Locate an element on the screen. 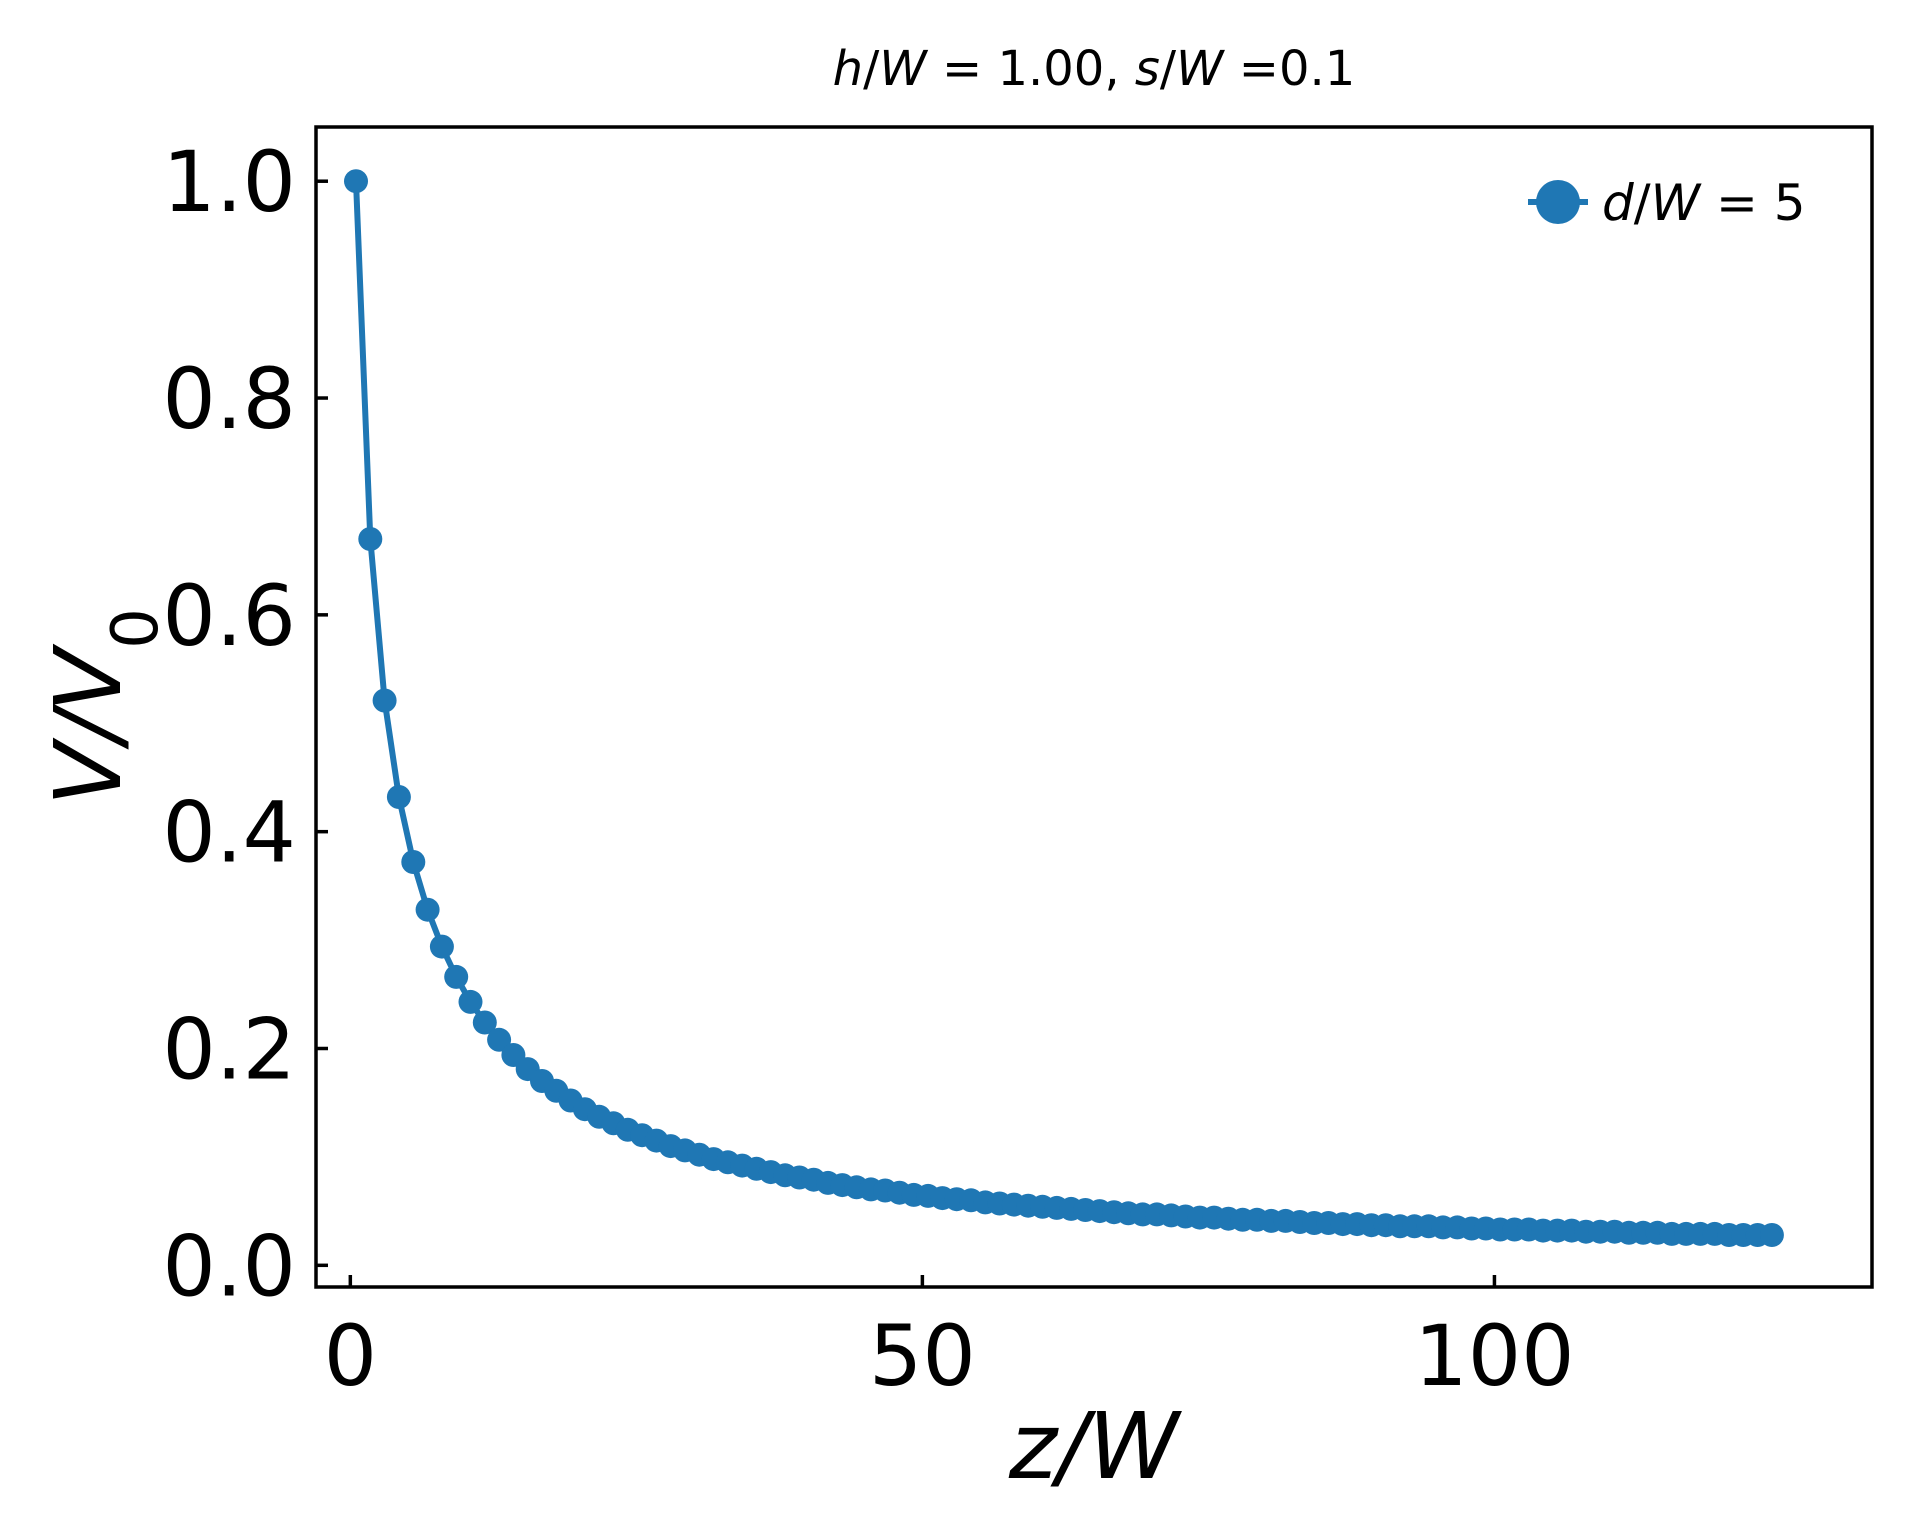 Image resolution: width=1909 pixels, height=1535 pixels. x-axis-label: z/W is located at coordinates (1095, 1446).